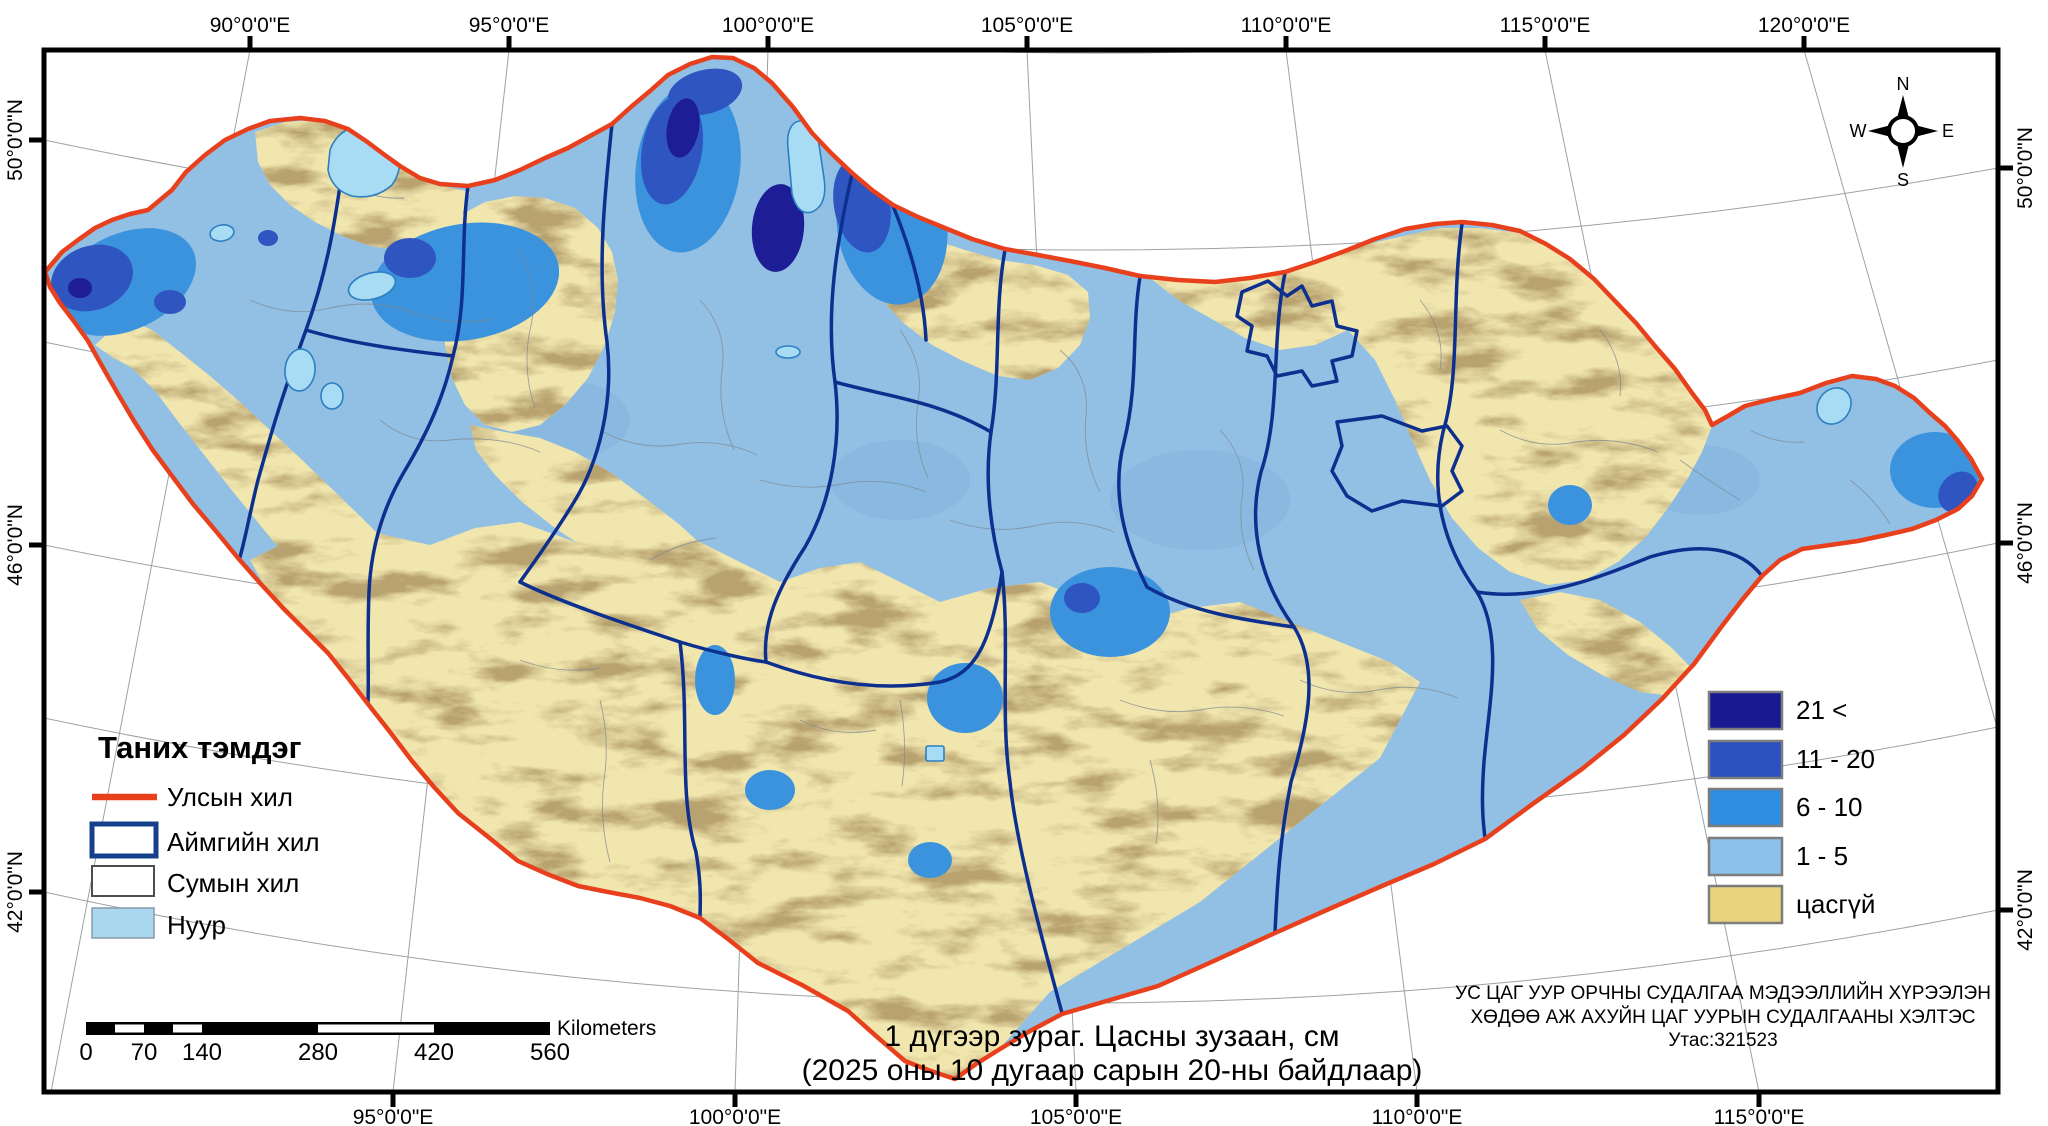  I want to click on axis-right-42n: 42°0'0"N, so click(2025, 910).